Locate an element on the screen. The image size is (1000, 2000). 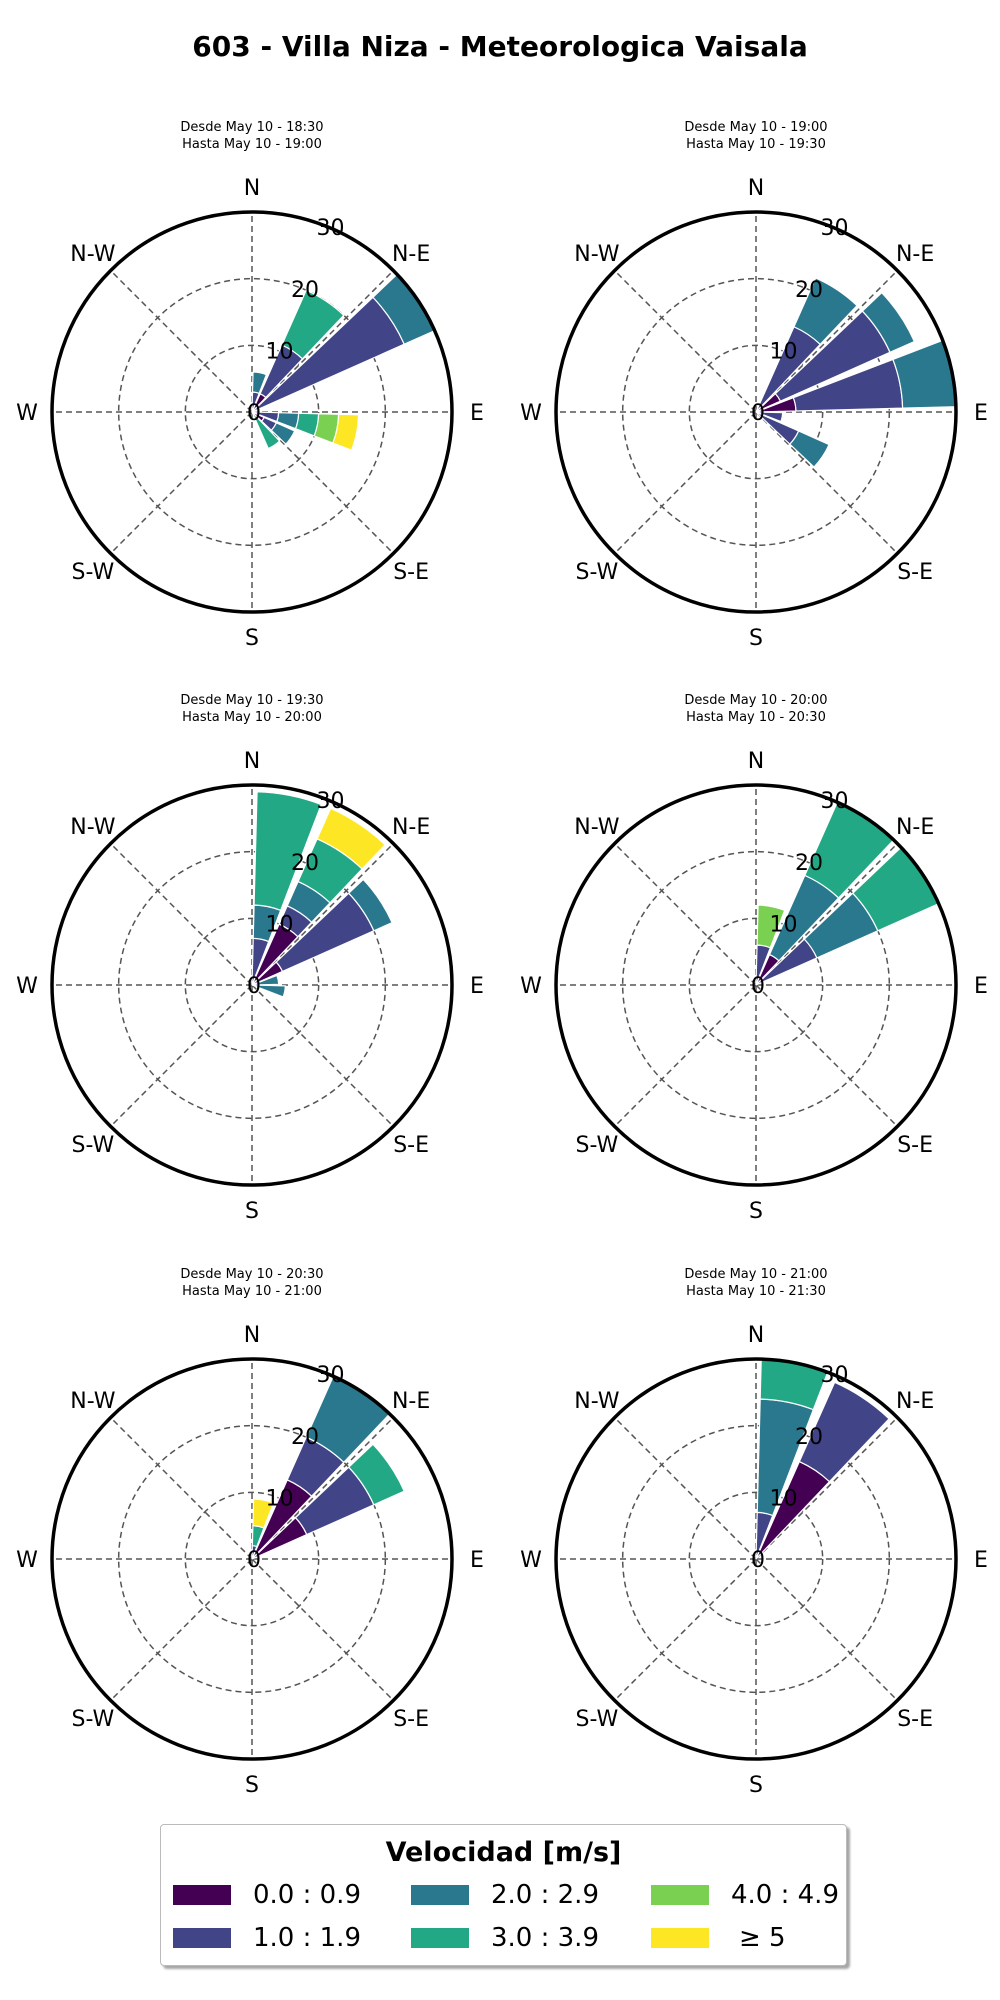
legend-label: 1.0 : 1.9 is located at coordinates (307, 1938).